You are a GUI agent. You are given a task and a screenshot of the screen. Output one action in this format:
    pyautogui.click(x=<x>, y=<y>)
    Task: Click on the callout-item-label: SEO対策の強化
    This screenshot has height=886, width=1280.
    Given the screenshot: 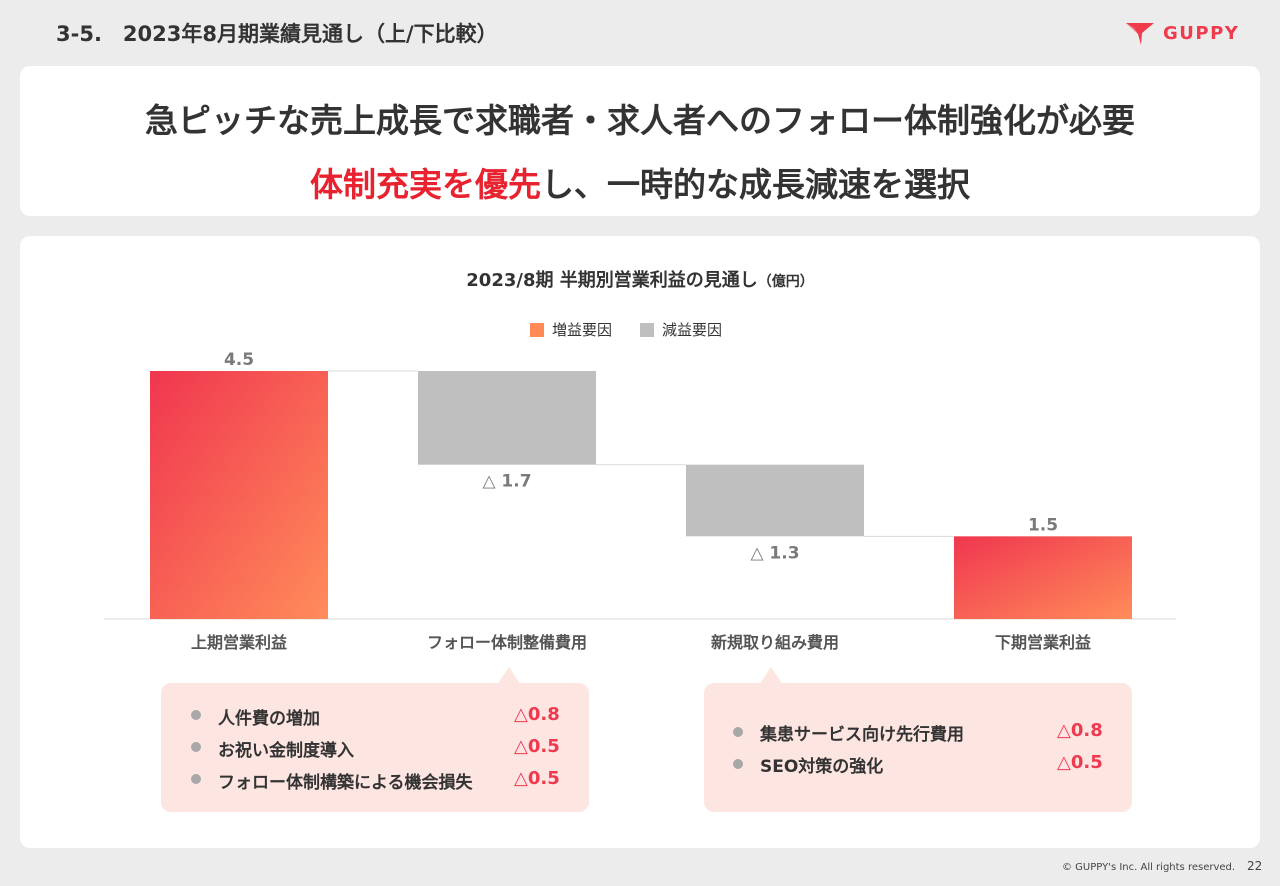 What is the action you would take?
    pyautogui.click(x=822, y=767)
    